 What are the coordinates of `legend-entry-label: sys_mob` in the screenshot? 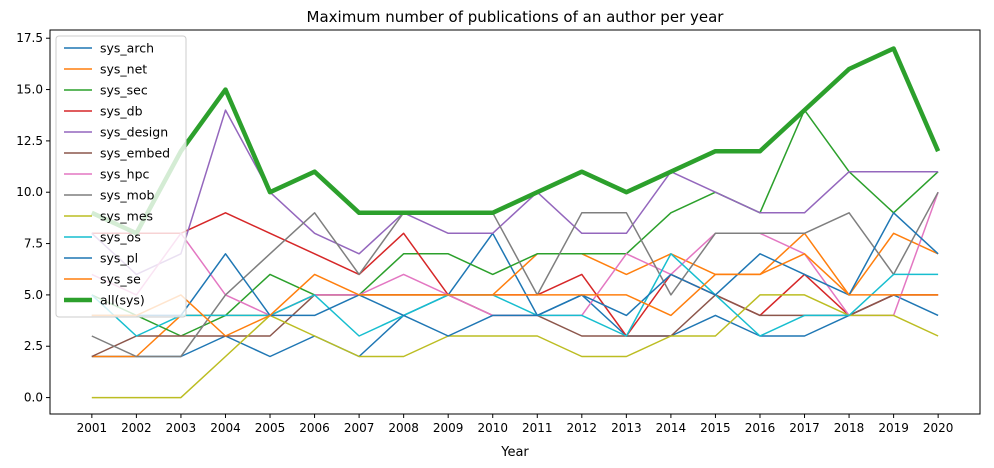 It's located at (127, 195).